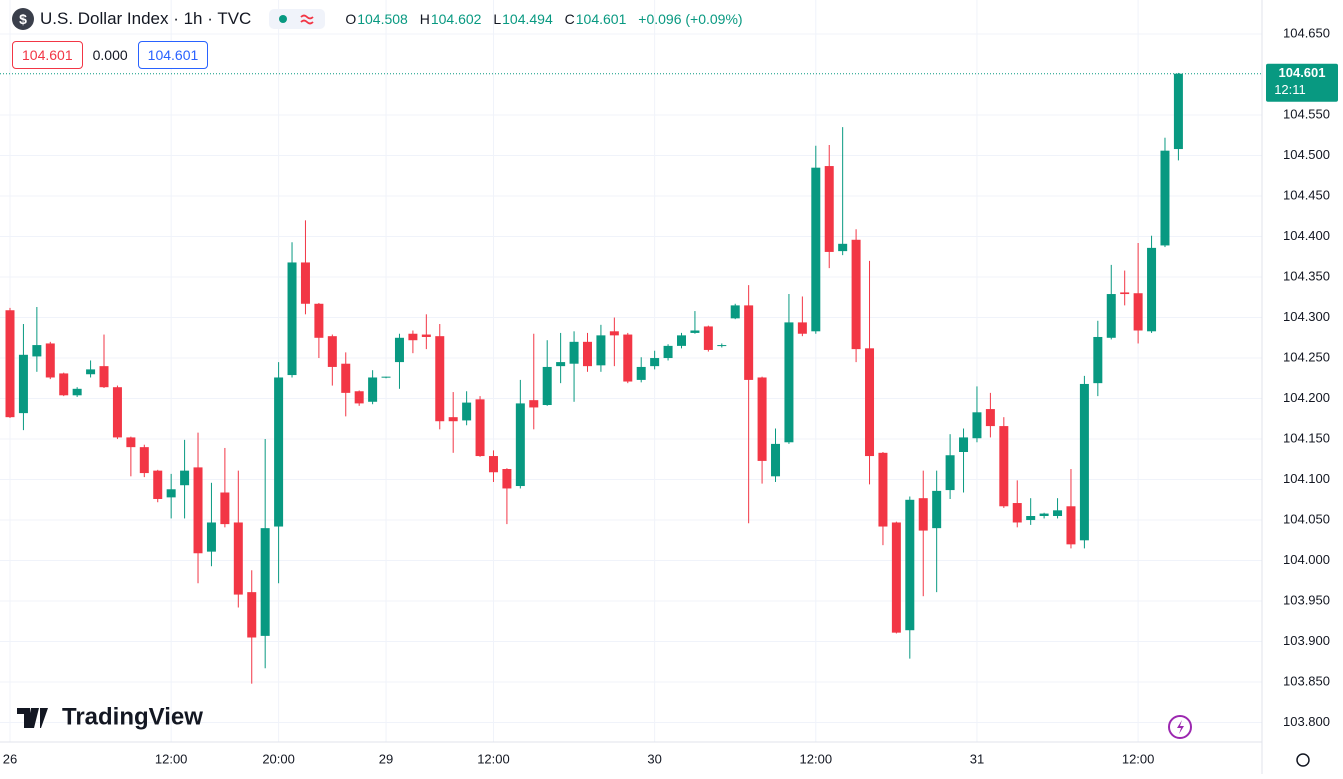 The height and width of the screenshot is (779, 1343). Describe the element at coordinates (1306, 518) in the screenshot. I see `y-tick-label: 104.050` at that location.